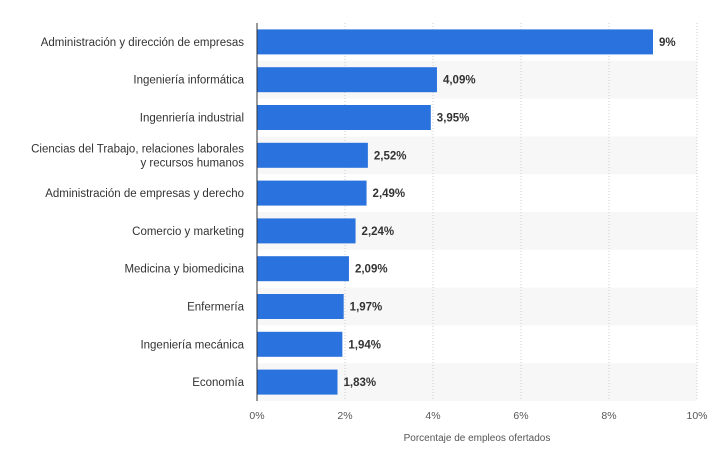 The width and height of the screenshot is (721, 472). I want to click on value-label: 1,94%, so click(364, 345).